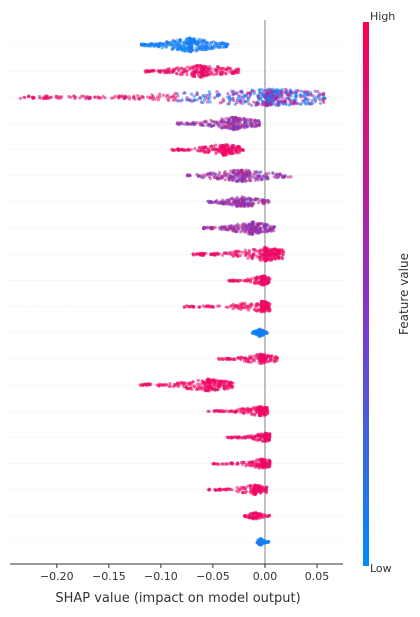 The image size is (420, 617). Describe the element at coordinates (382, 16) in the screenshot. I see `colorbar-high-label: High` at that location.